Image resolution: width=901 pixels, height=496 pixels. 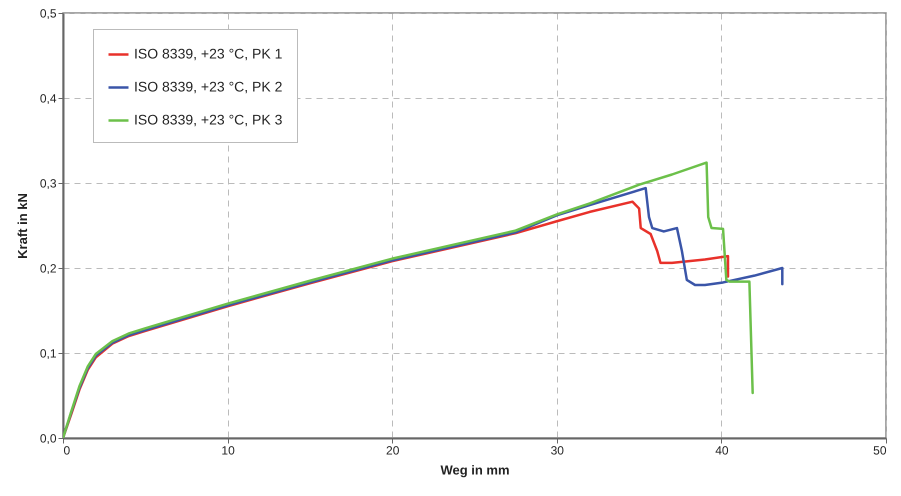 I want to click on y-tick-label: 0,5, so click(x=48, y=13).